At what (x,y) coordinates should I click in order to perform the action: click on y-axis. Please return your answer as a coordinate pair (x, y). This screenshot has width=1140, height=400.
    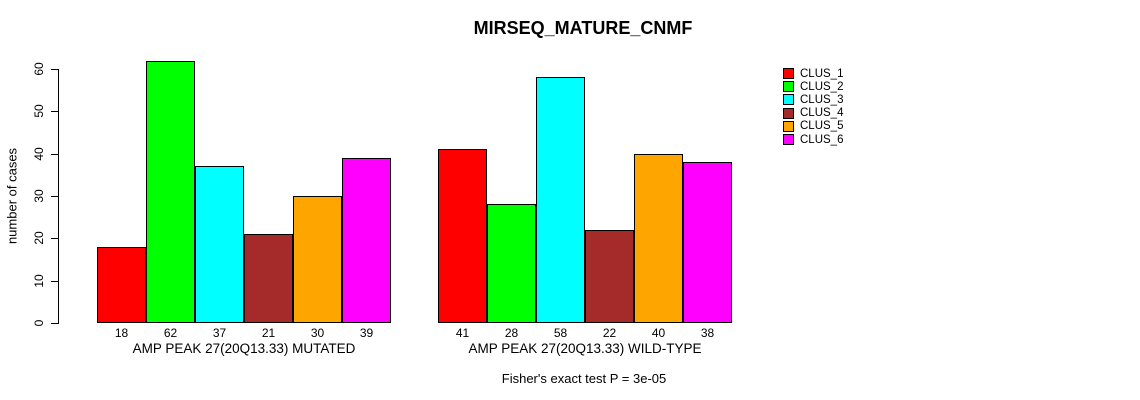
    Looking at the image, I should click on (58, 196).